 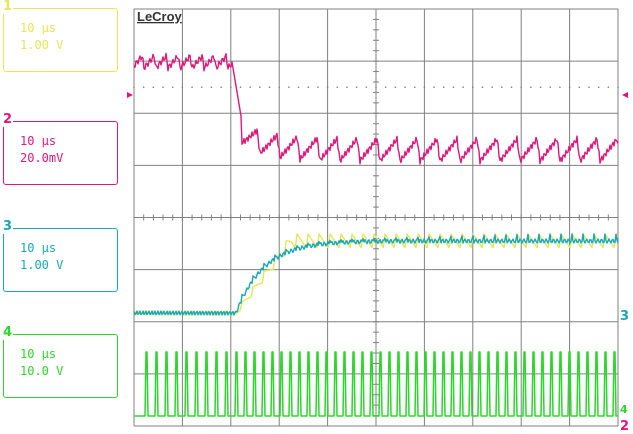 What do you see at coordinates (38, 248) in the screenshot?
I see `channel-3-timebase: 10 µs` at bounding box center [38, 248].